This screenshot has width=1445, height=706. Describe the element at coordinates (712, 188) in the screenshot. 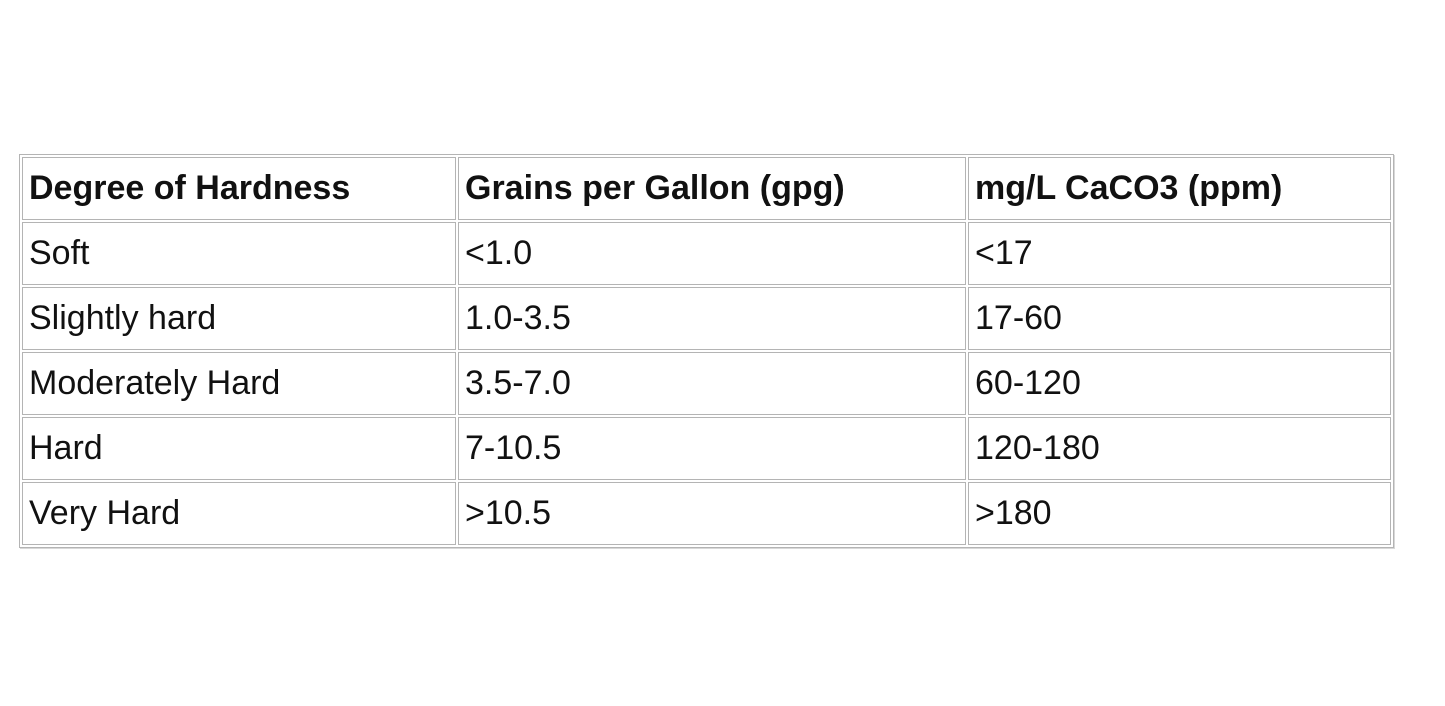

I see `header-cell: Grains per Gallon (gpg)` at that location.